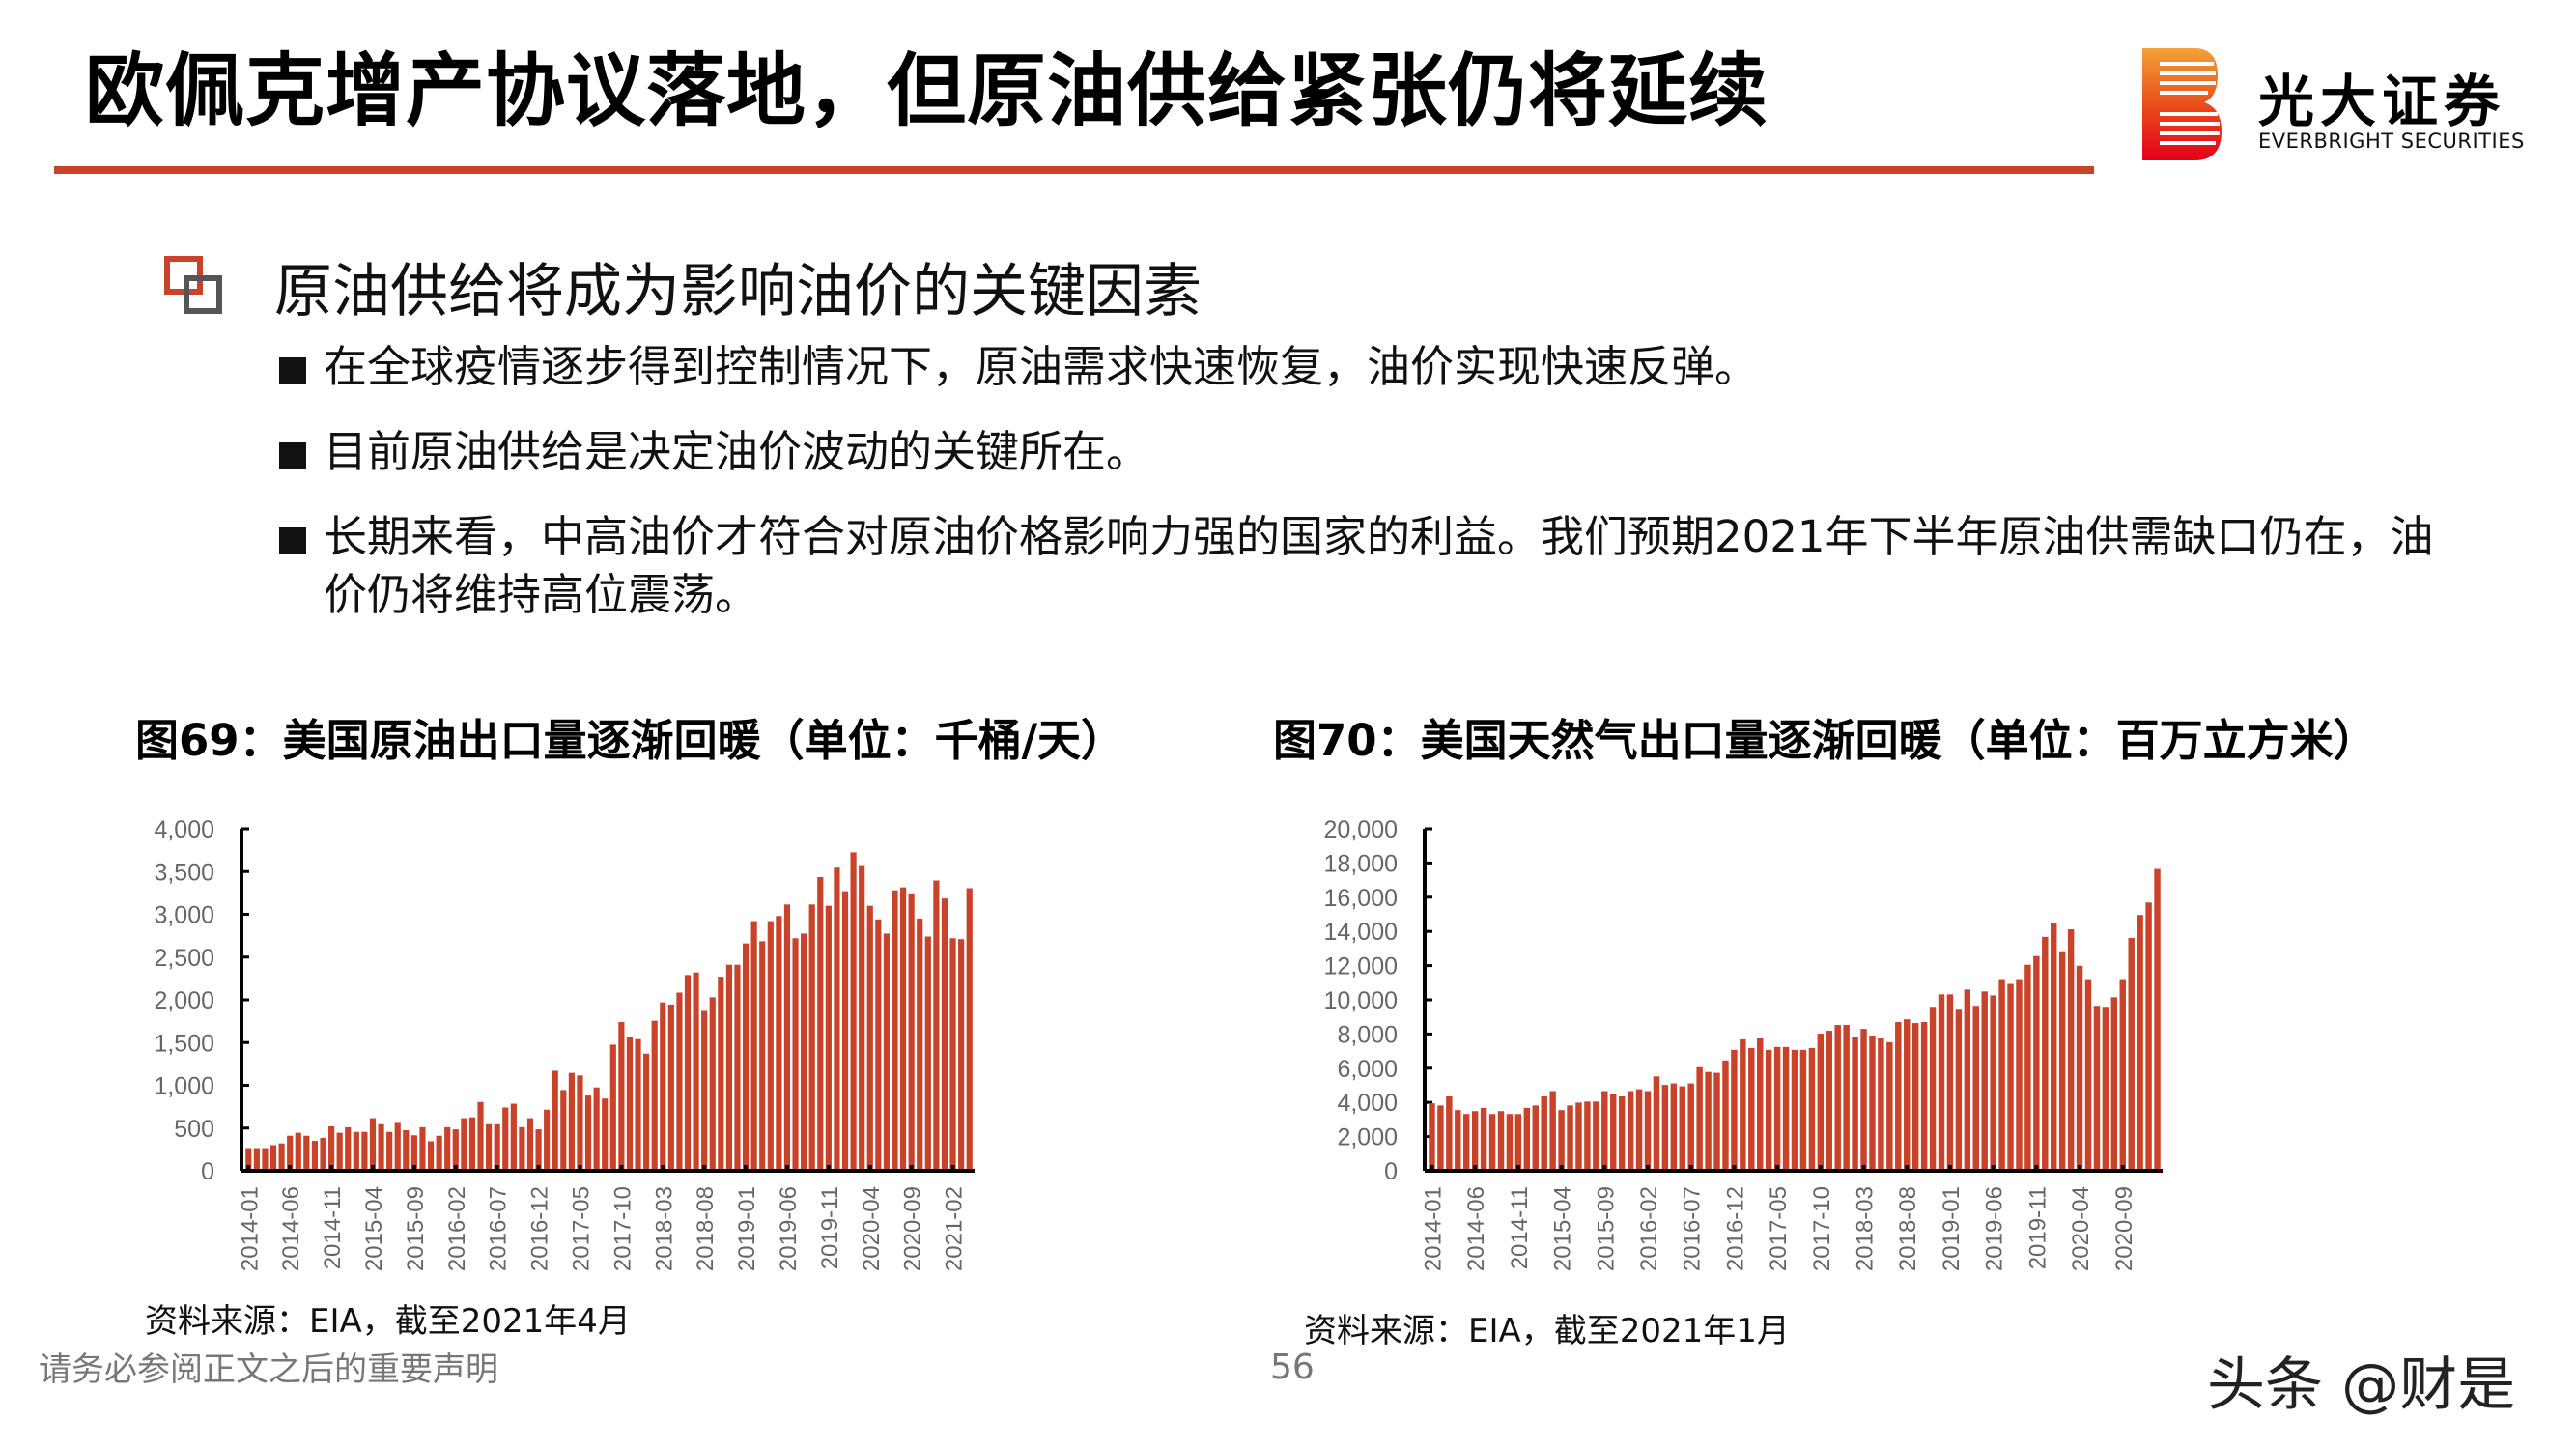 Image resolution: width=2576 pixels, height=1449 pixels. Describe the element at coordinates (268, 1369) in the screenshot. I see `disclaimer-text: 请务必参阅正文之后的重要声明` at that location.